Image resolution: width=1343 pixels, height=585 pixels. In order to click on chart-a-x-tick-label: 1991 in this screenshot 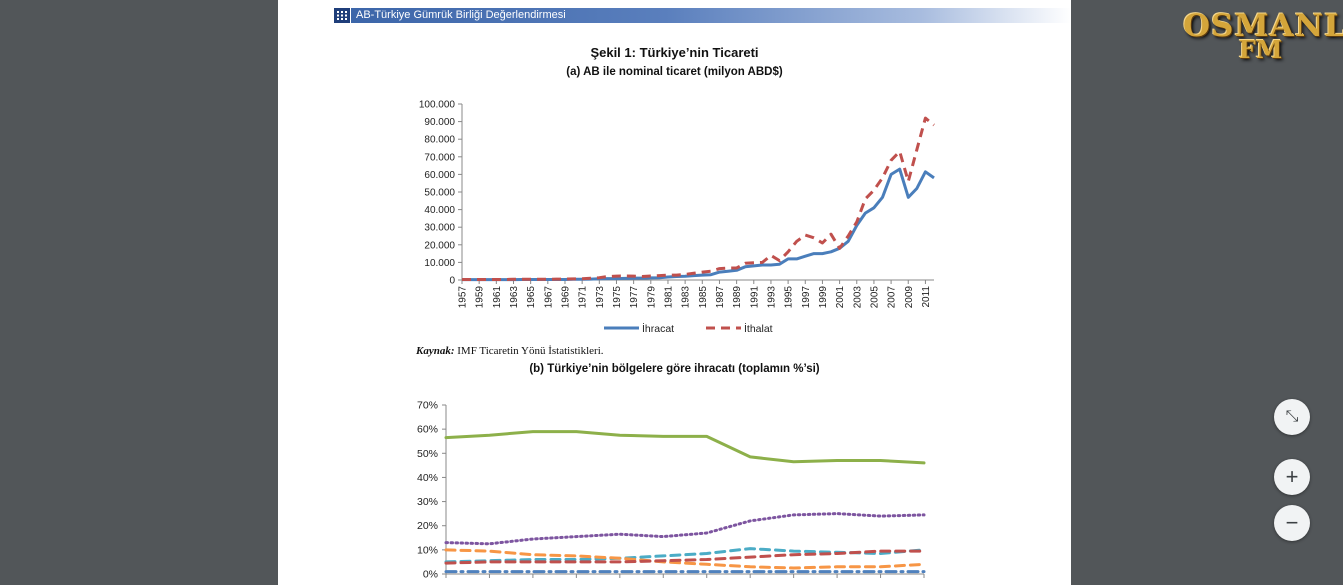, I will do `click(754, 297)`.